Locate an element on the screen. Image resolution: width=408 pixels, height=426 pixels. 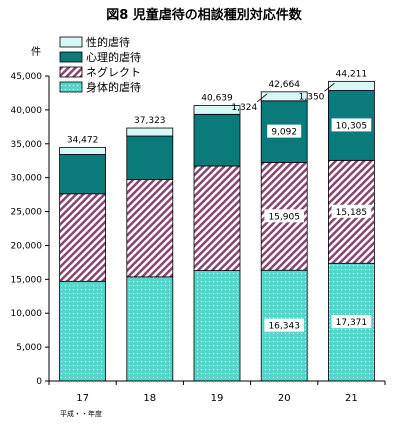
x-tick-label: 19 is located at coordinates (217, 398).